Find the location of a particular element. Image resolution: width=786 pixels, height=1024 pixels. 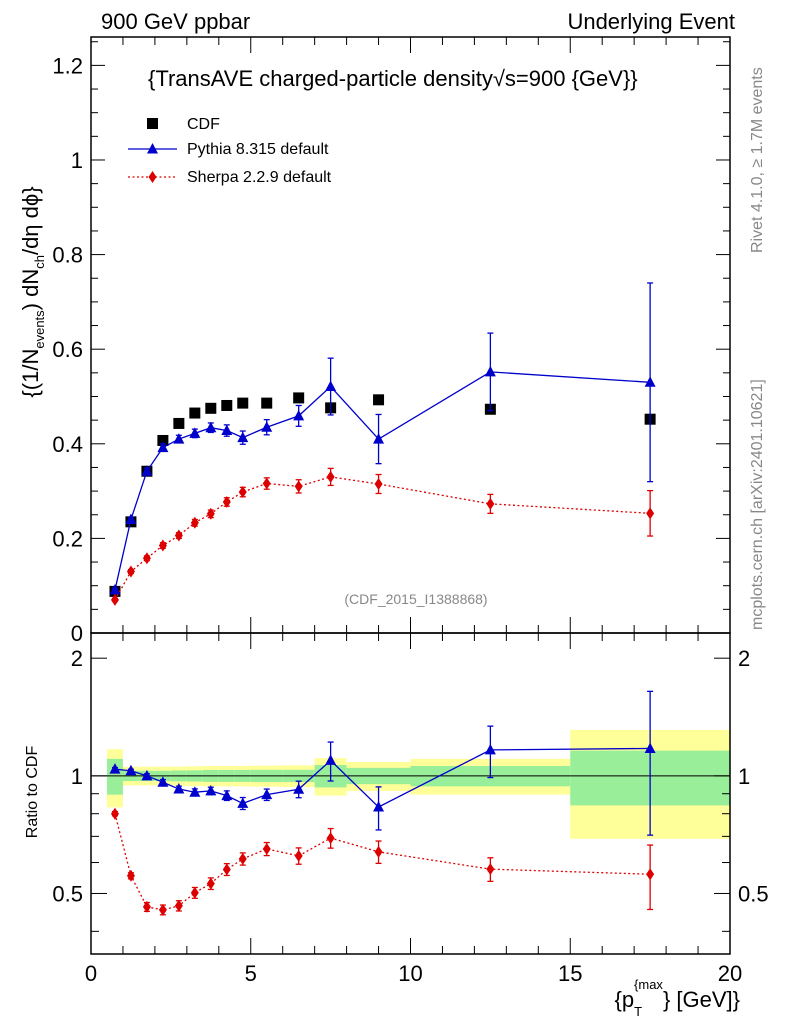

main-ylabel-a-sub: events is located at coordinates (39, 329).